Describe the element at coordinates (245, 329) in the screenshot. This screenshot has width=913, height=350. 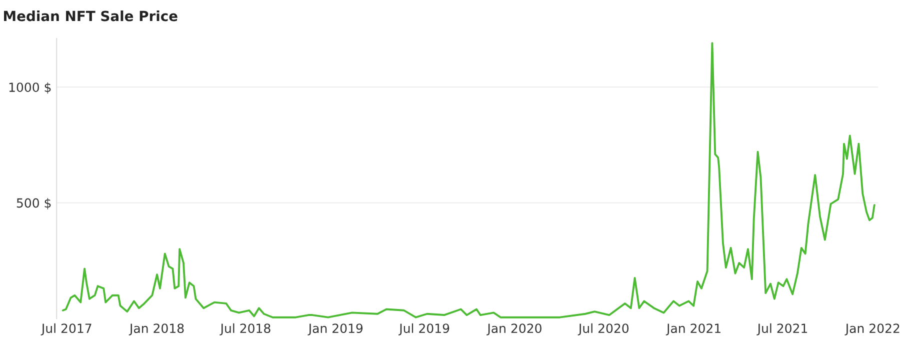
I see `x-tick-label: Jul 2018` at that location.